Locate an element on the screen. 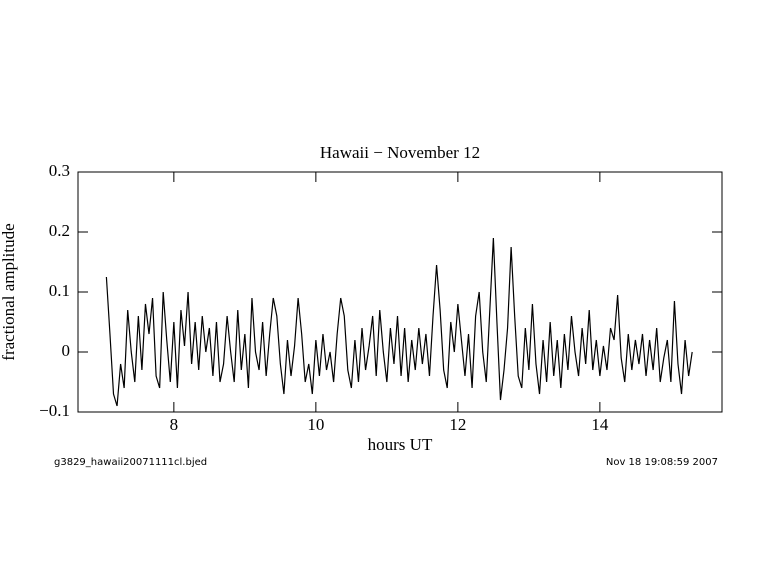  x-tick-label: 12 is located at coordinates (457, 424).